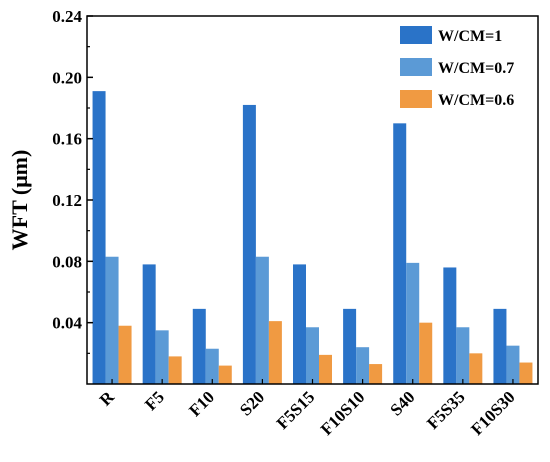 The height and width of the screenshot is (462, 550). What do you see at coordinates (445, 409) in the screenshot?
I see `x-tick-label: F5S35` at bounding box center [445, 409].